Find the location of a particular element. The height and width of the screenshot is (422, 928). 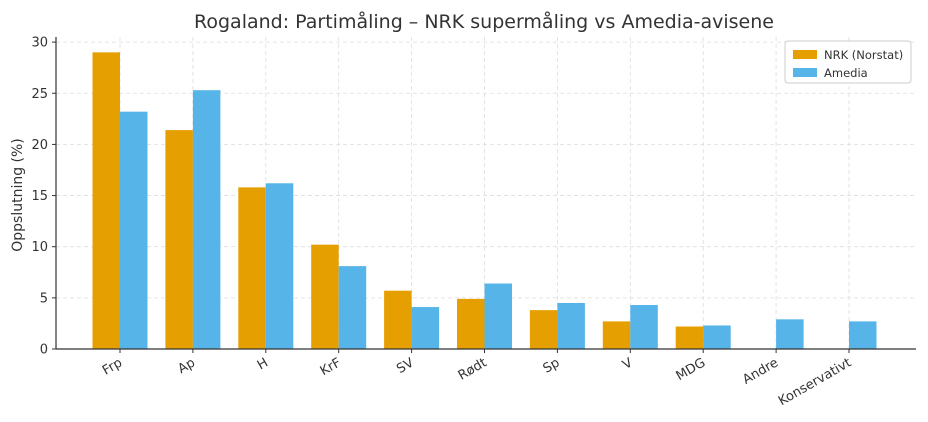

x-tick-label: Sp is located at coordinates (552, 365).